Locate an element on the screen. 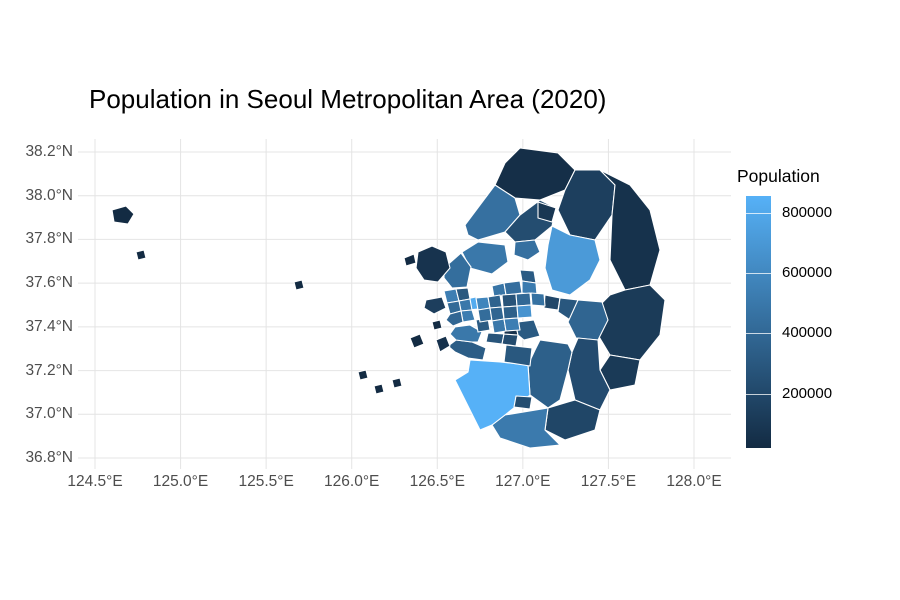 This screenshot has width=900, height=600. region-yeoju is located at coordinates (620, 372).